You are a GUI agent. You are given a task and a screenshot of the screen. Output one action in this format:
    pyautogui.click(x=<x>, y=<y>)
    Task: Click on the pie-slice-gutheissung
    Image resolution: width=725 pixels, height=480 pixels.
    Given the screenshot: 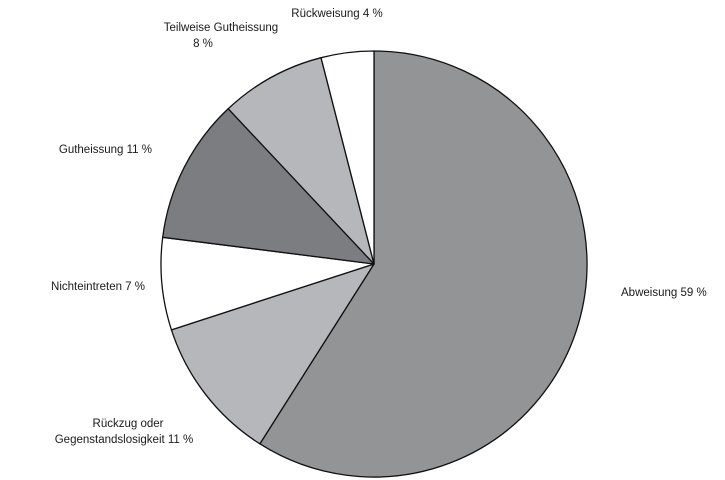 What is the action you would take?
    pyautogui.click(x=268, y=186)
    